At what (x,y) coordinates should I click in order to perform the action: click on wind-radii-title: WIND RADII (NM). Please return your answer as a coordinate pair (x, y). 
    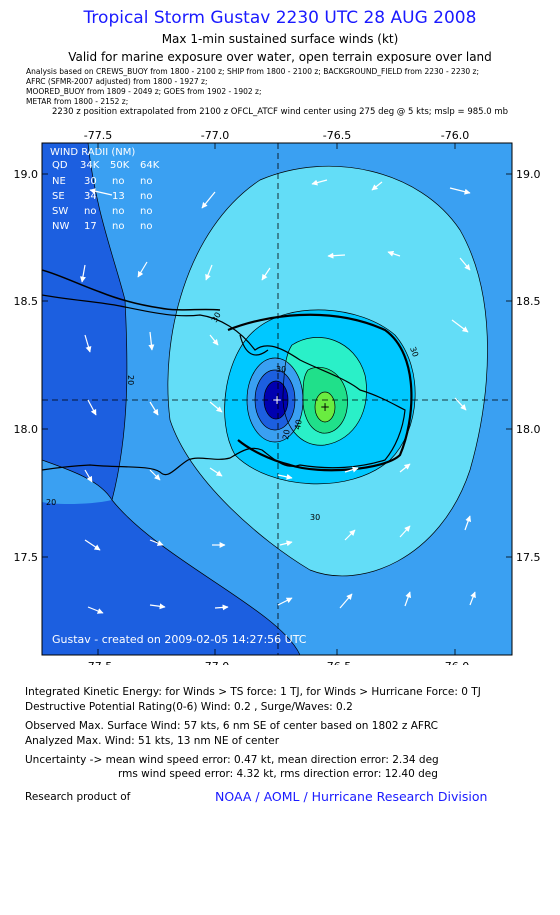
    Looking at the image, I should click on (92, 152).